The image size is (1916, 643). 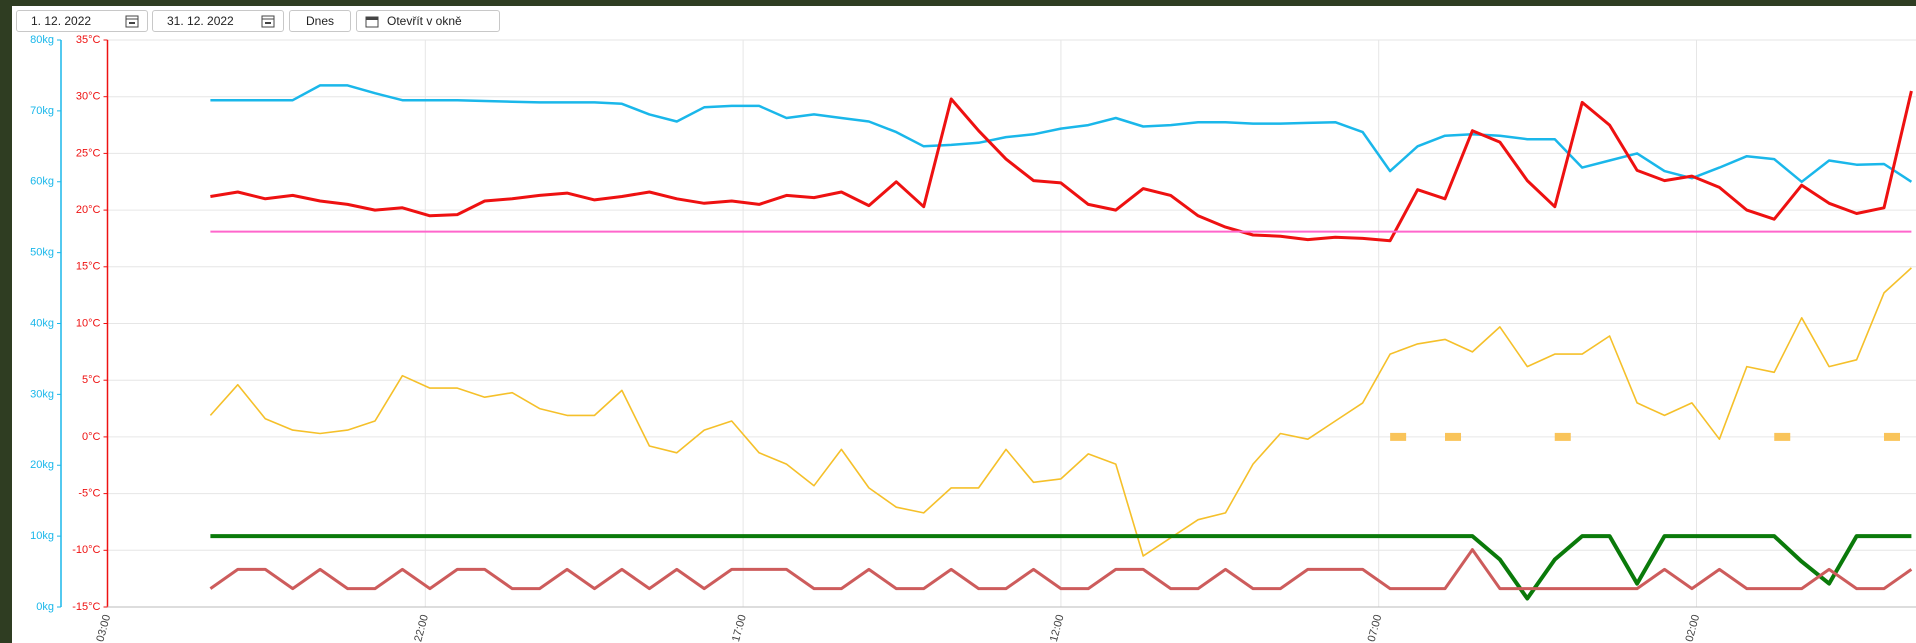 I want to click on y-tick-label: 15°C, so click(x=88, y=267).